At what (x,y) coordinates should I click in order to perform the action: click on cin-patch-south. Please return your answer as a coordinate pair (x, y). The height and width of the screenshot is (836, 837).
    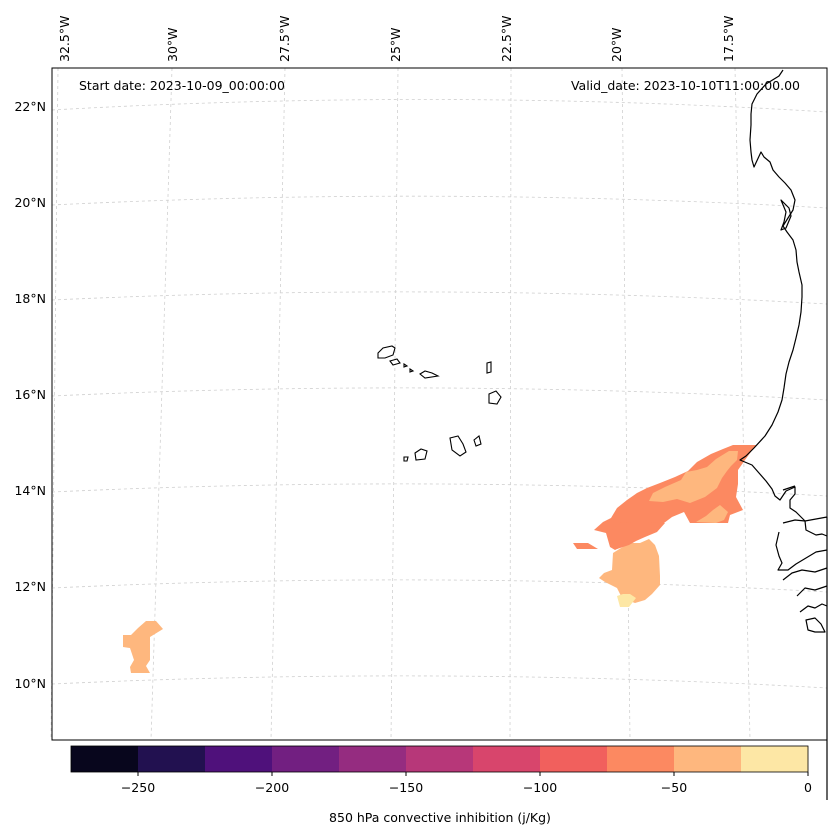
    Looking at the image, I should click on (629, 571).